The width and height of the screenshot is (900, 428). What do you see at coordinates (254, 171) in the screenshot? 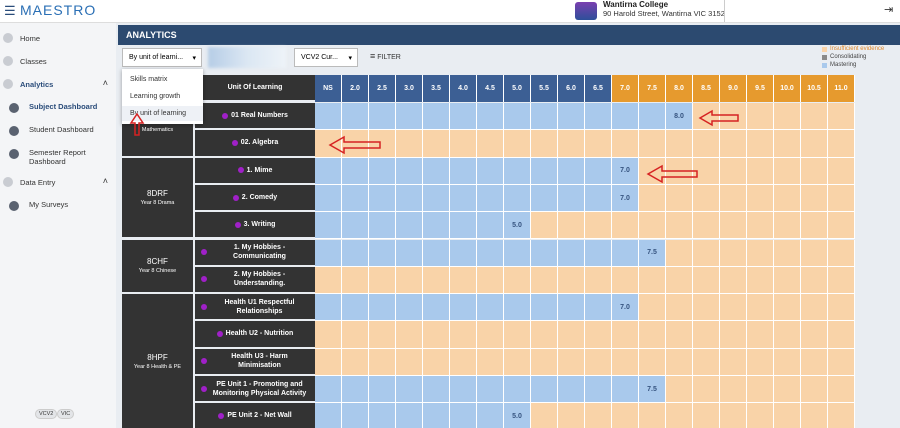
I see `unit-cell: 1. Mime` at bounding box center [254, 171].